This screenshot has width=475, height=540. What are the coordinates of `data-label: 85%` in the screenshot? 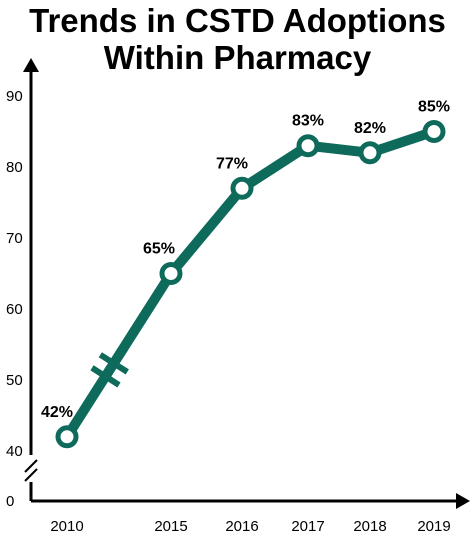 It's located at (434, 107).